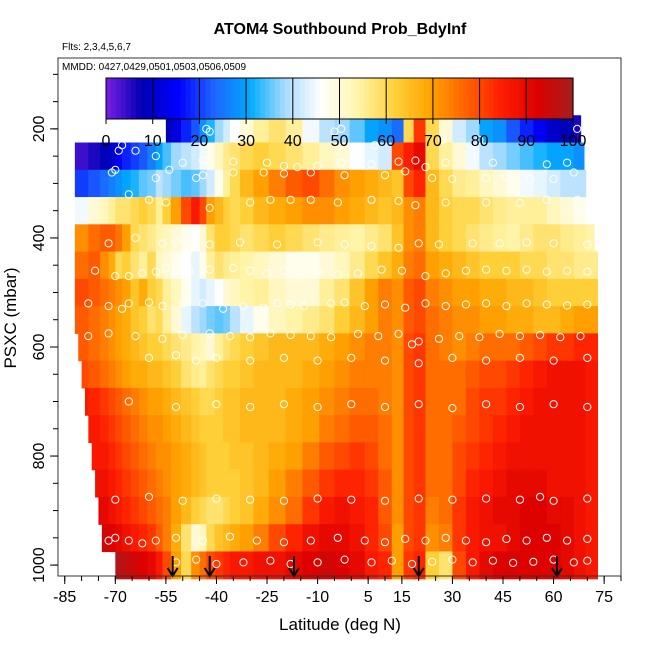 Image resolution: width=650 pixels, height=650 pixels. What do you see at coordinates (96, 47) in the screenshot?
I see `flights-subtitle: Flts: 2,3,4,5,6,7` at bounding box center [96, 47].